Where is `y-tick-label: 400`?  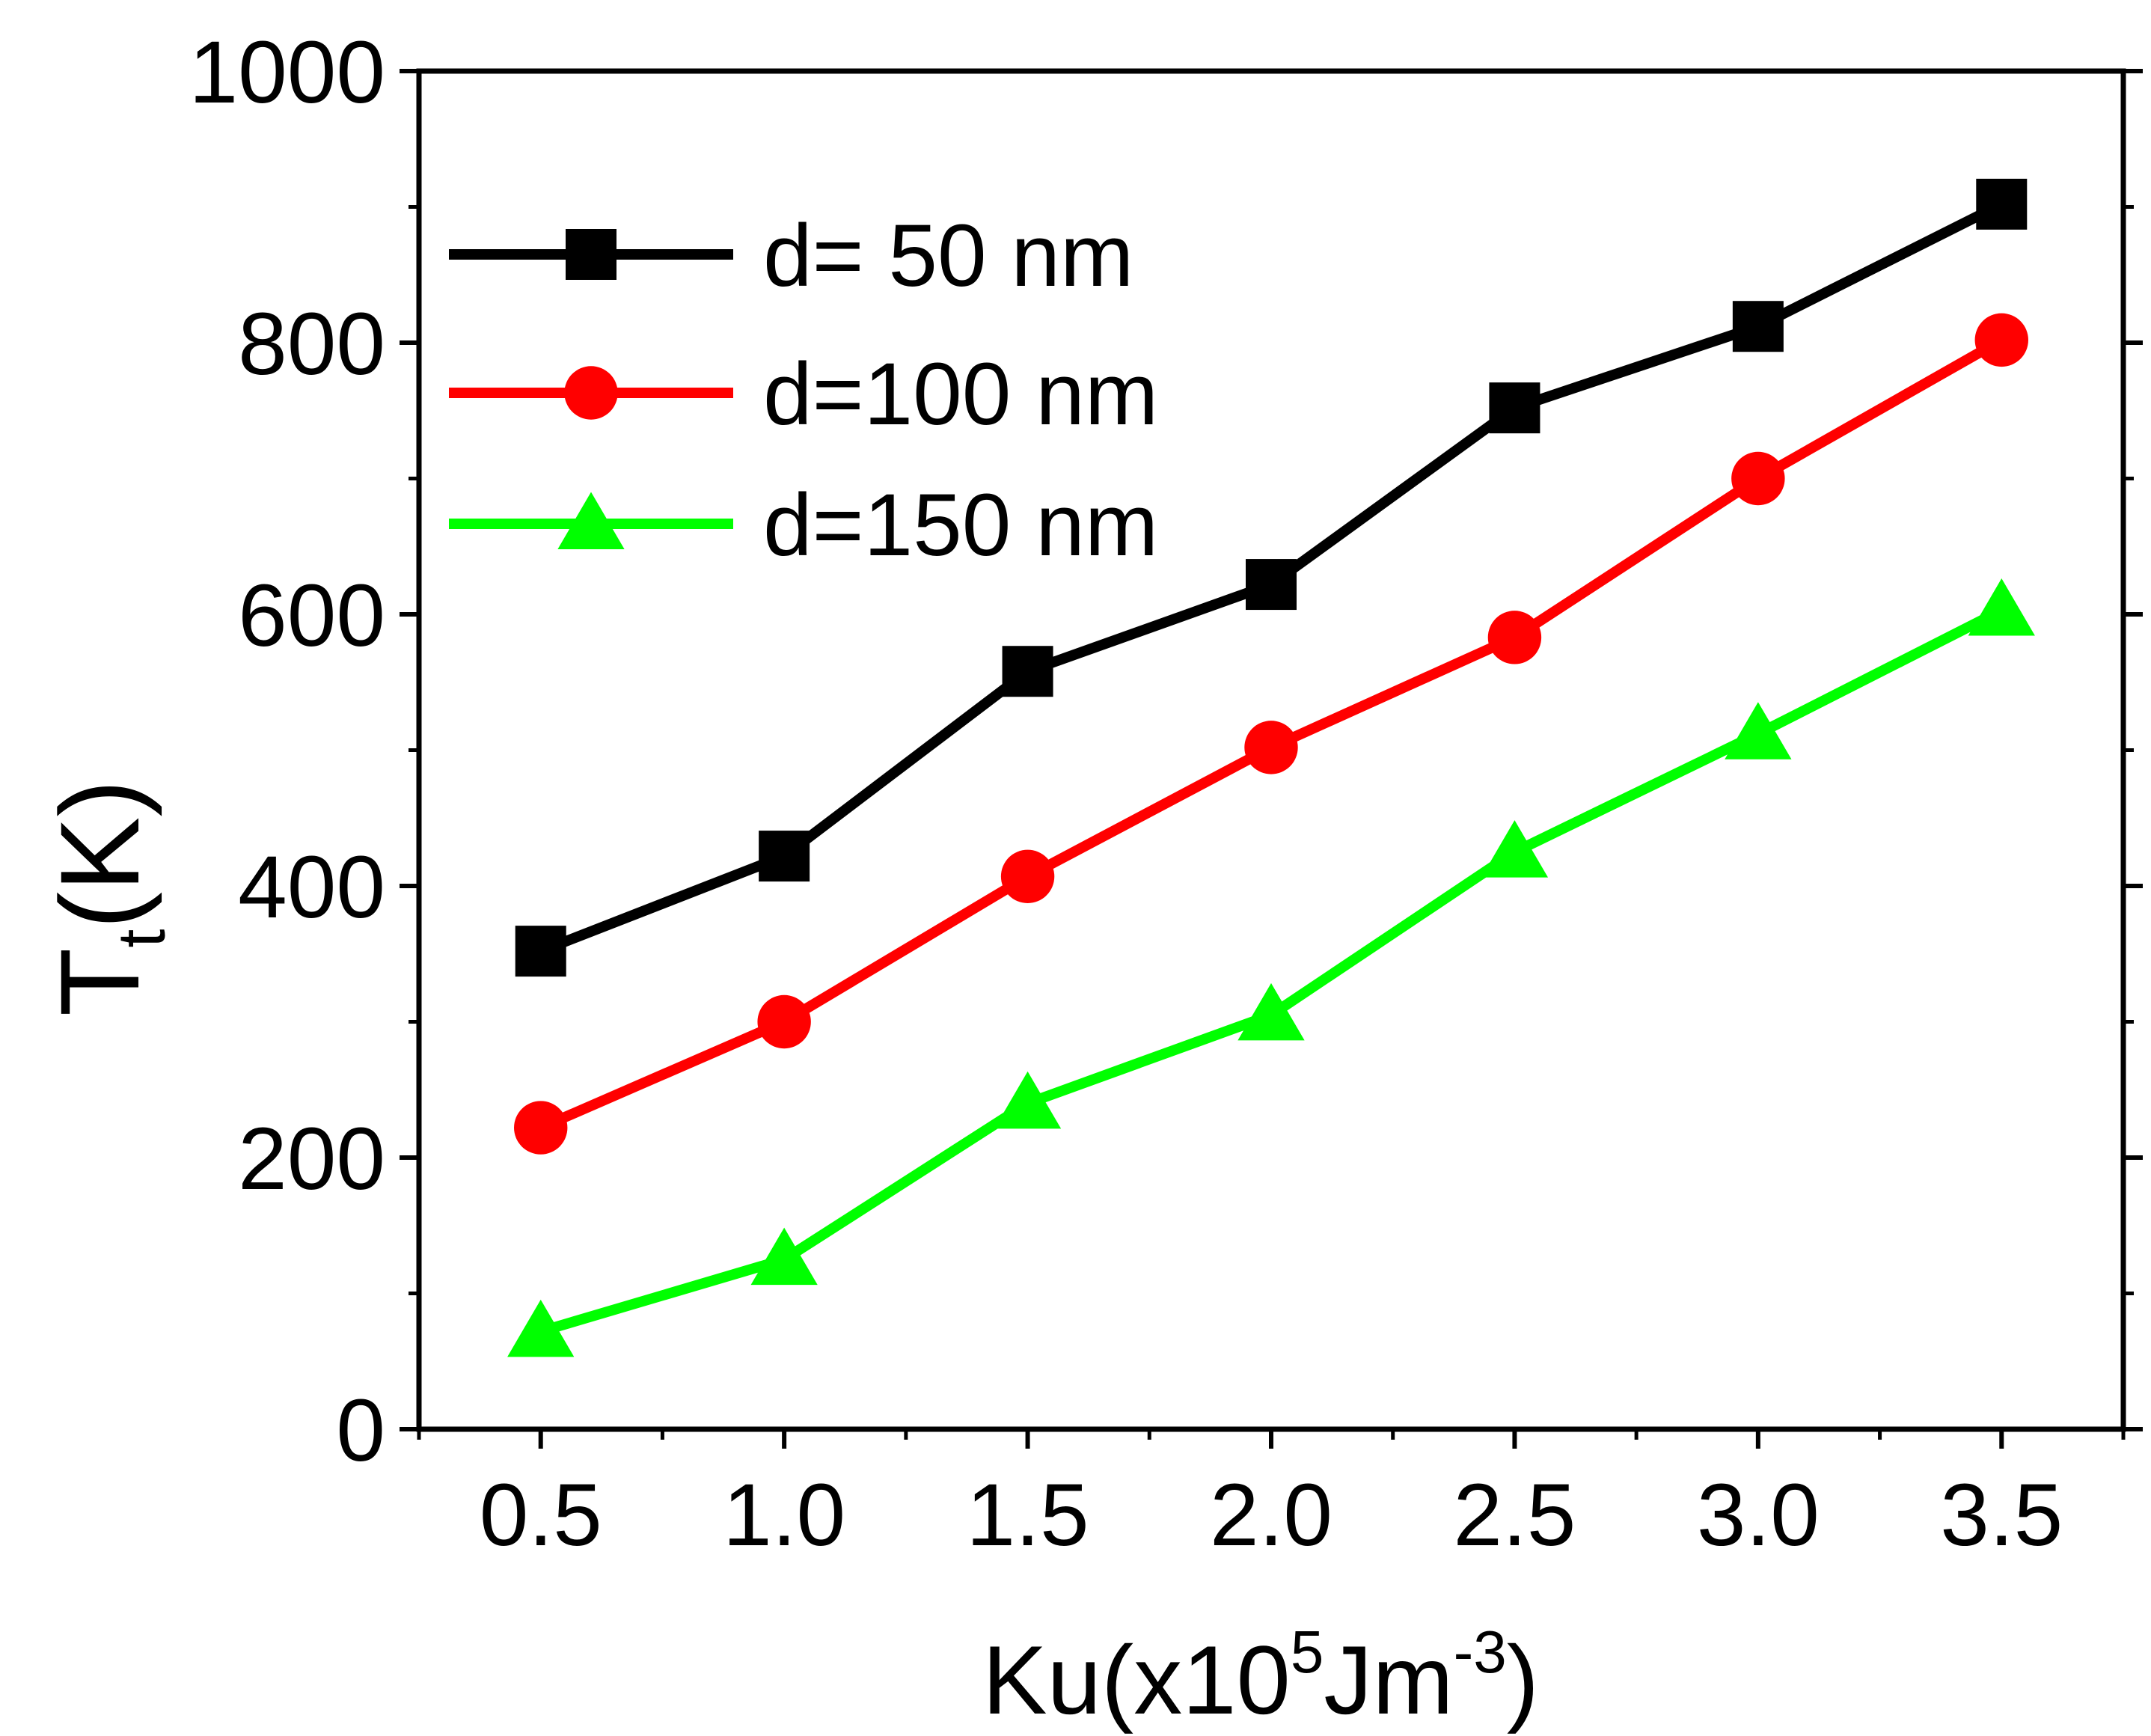
y-tick-label: 400 is located at coordinates (311, 887).